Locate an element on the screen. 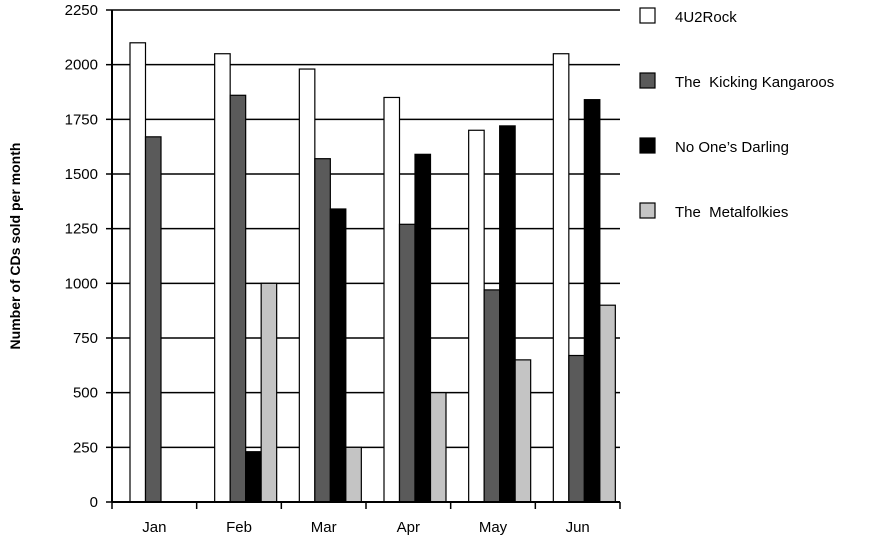 This screenshot has width=880, height=547. x-category-label: Mar is located at coordinates (324, 527).